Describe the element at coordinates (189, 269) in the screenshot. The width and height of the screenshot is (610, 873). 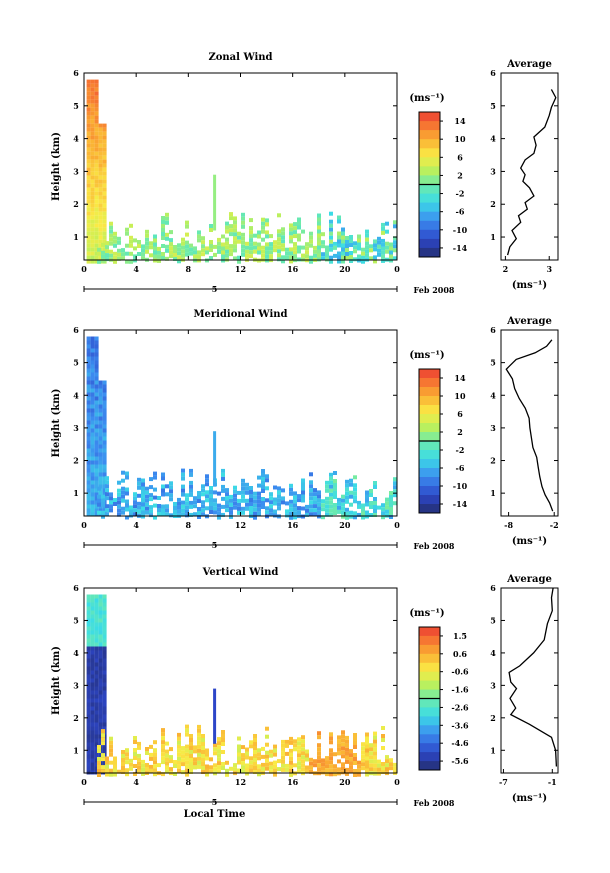
I see `x-tick-label: 8` at that location.